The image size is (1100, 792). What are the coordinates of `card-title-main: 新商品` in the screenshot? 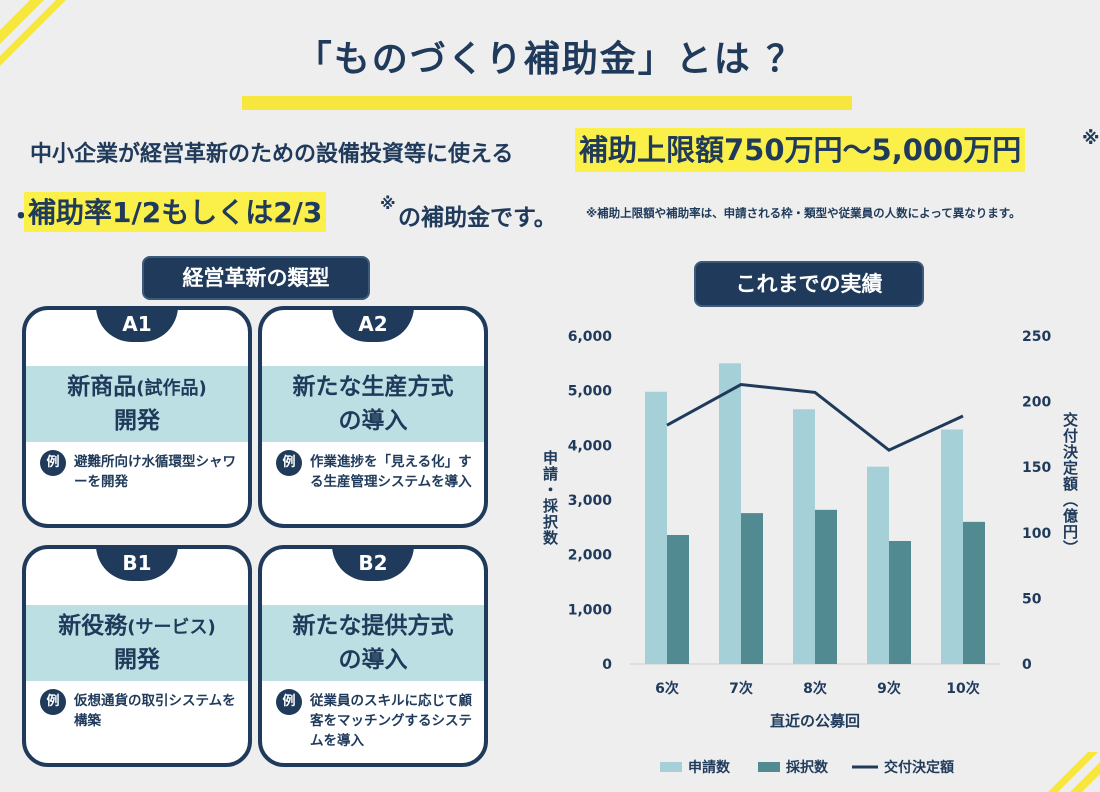 It's located at (102, 387).